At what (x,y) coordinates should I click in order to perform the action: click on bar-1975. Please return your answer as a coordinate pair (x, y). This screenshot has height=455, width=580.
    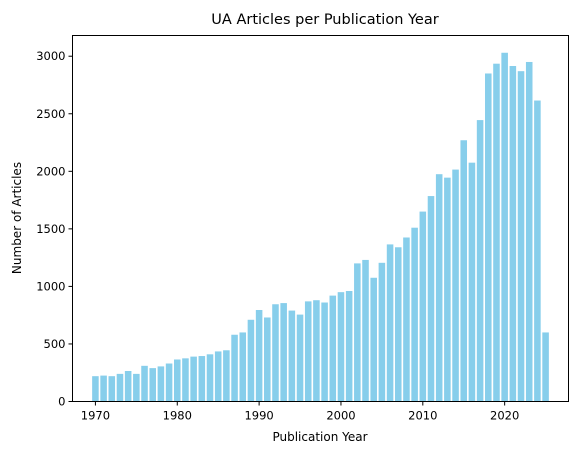
    Looking at the image, I should click on (136, 387).